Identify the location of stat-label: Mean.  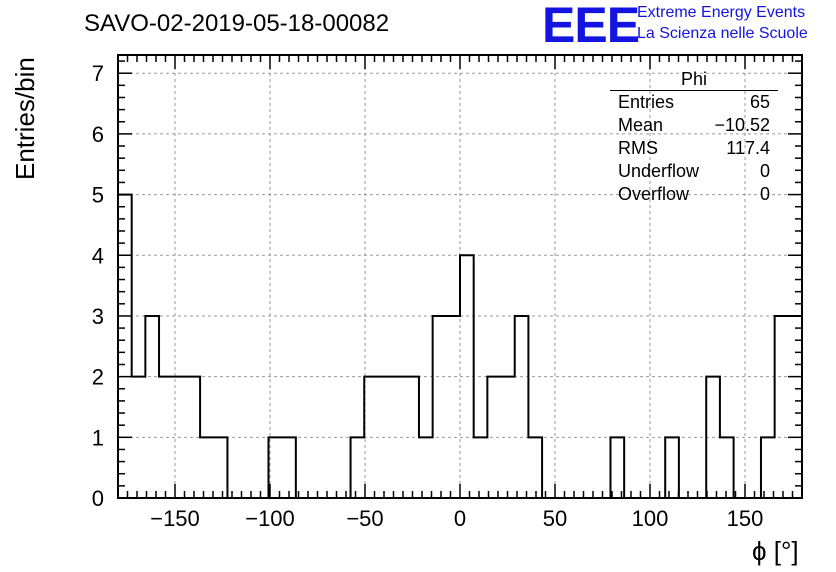
(641, 125).